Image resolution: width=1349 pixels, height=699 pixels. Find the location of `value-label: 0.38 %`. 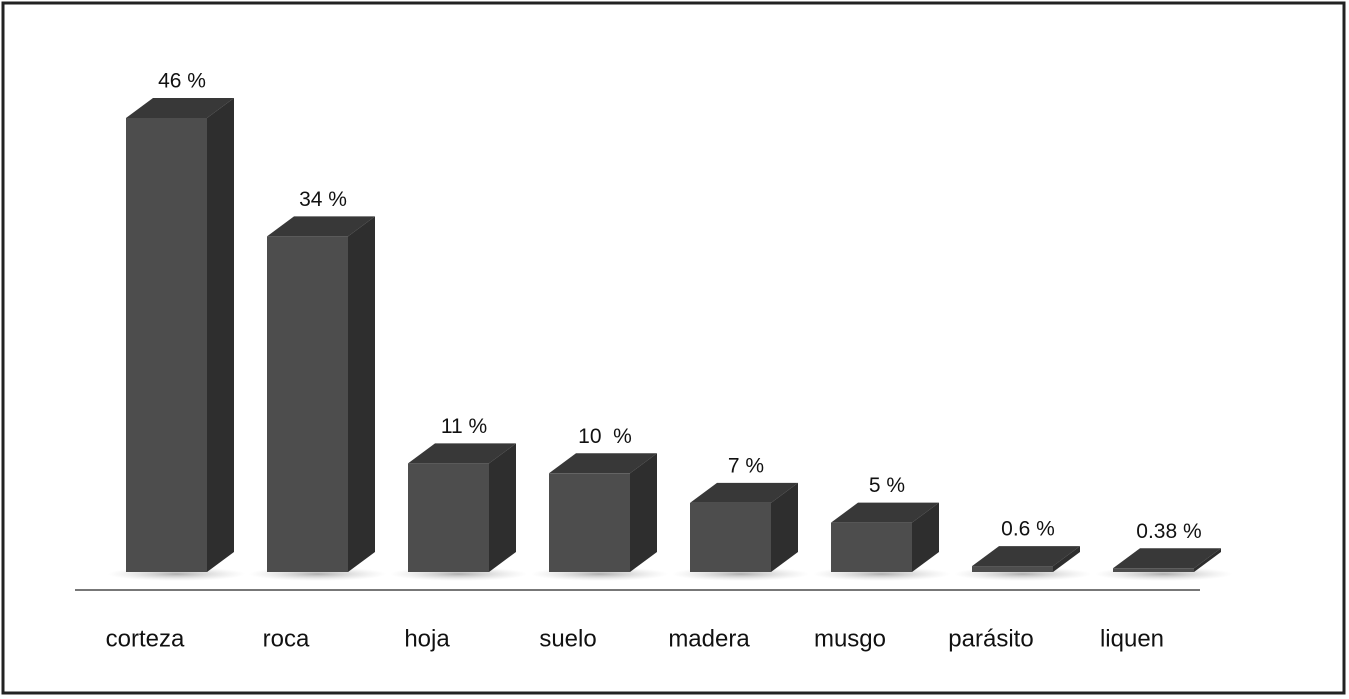

value-label: 0.38 % is located at coordinates (1168, 531).